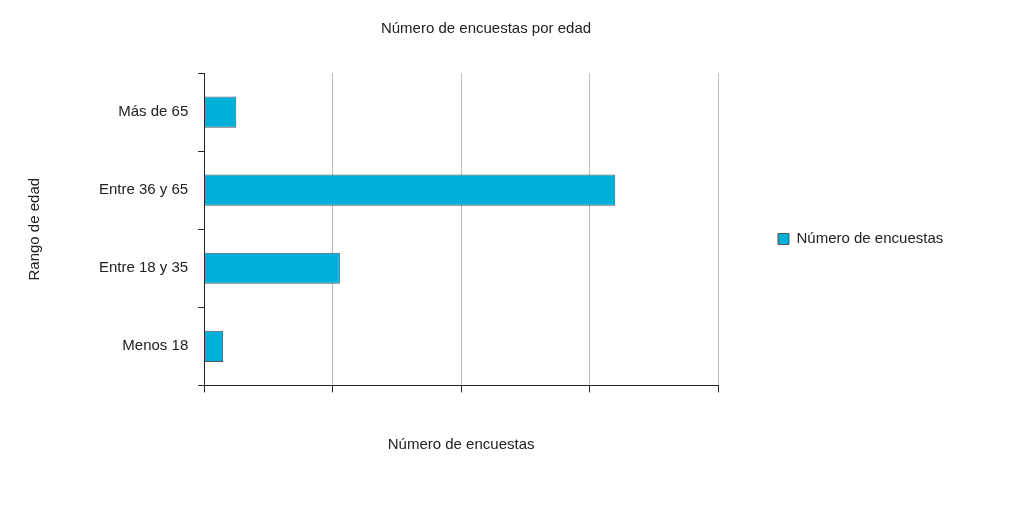  I want to click on y-tick-label: Entre 36 y 65, so click(143, 189).